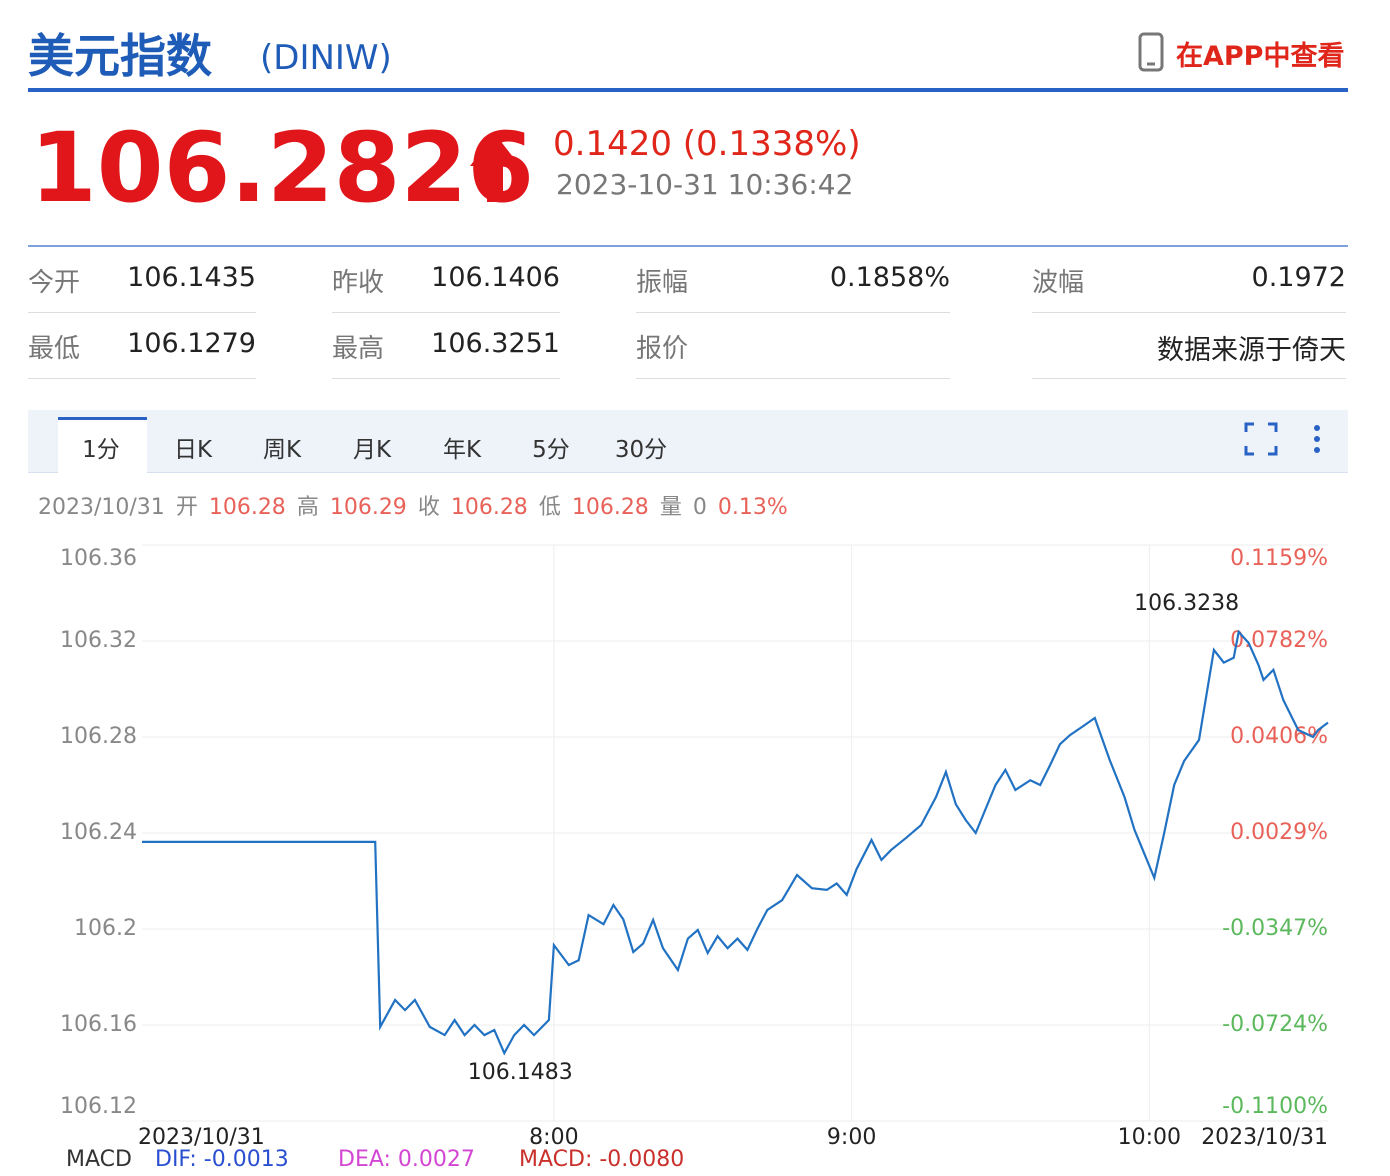  I want to click on info-label: 高, so click(307, 507).